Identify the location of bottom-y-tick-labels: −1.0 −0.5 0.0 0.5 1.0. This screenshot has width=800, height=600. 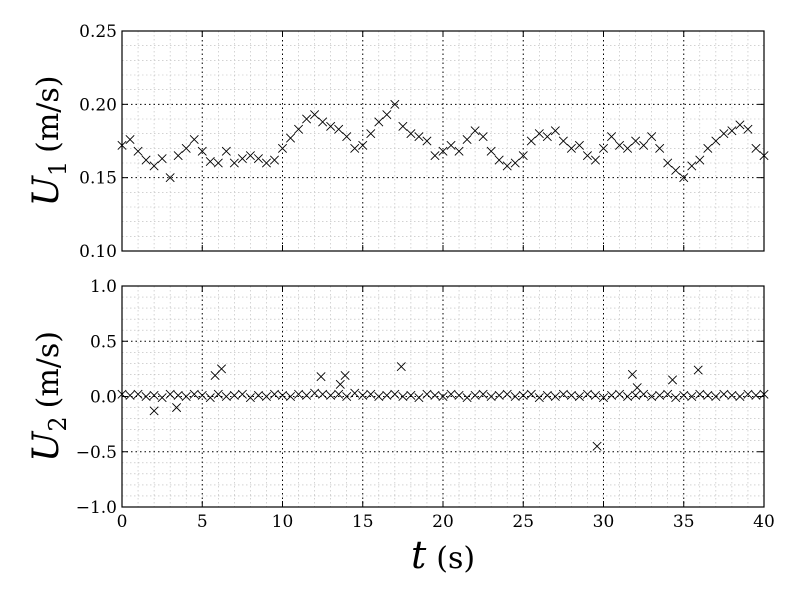
(96, 397).